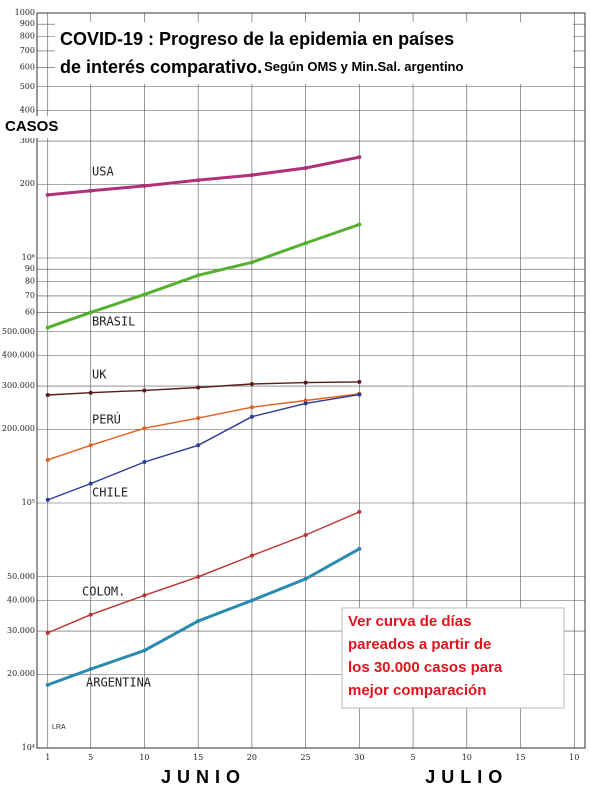 The width and height of the screenshot is (590, 801). What do you see at coordinates (103, 172) in the screenshot?
I see `series-label: USA` at bounding box center [103, 172].